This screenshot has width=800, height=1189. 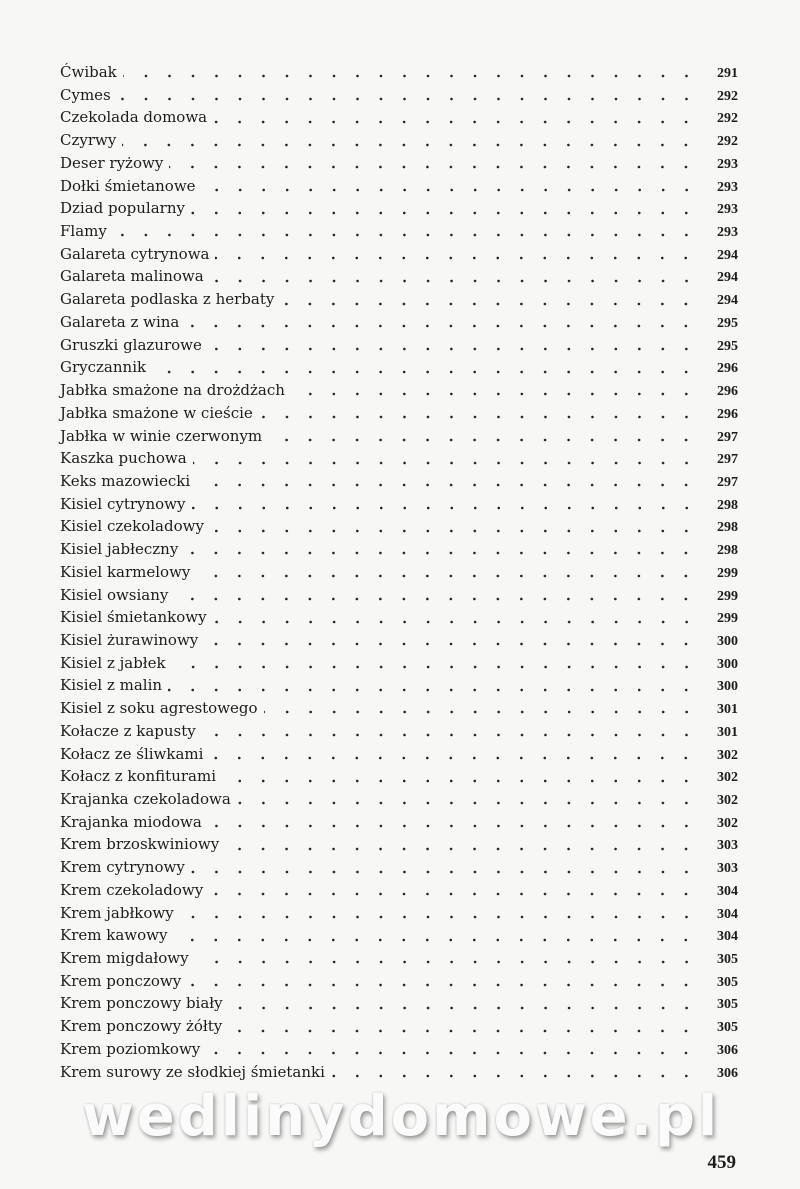 I want to click on index-entry: Jabłka smażone na drożdżach 296, so click(x=399, y=390).